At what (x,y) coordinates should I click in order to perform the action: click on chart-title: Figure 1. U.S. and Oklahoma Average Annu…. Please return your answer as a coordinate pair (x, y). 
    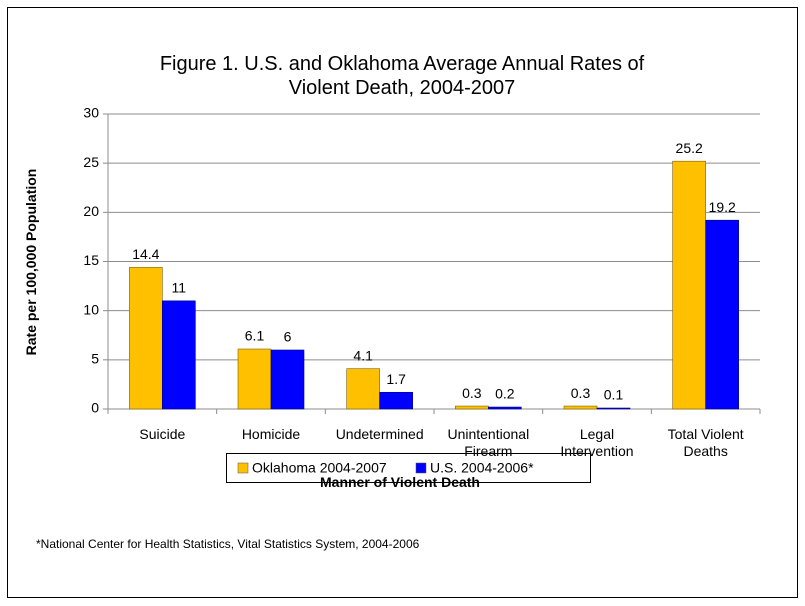
    Looking at the image, I should click on (402, 76).